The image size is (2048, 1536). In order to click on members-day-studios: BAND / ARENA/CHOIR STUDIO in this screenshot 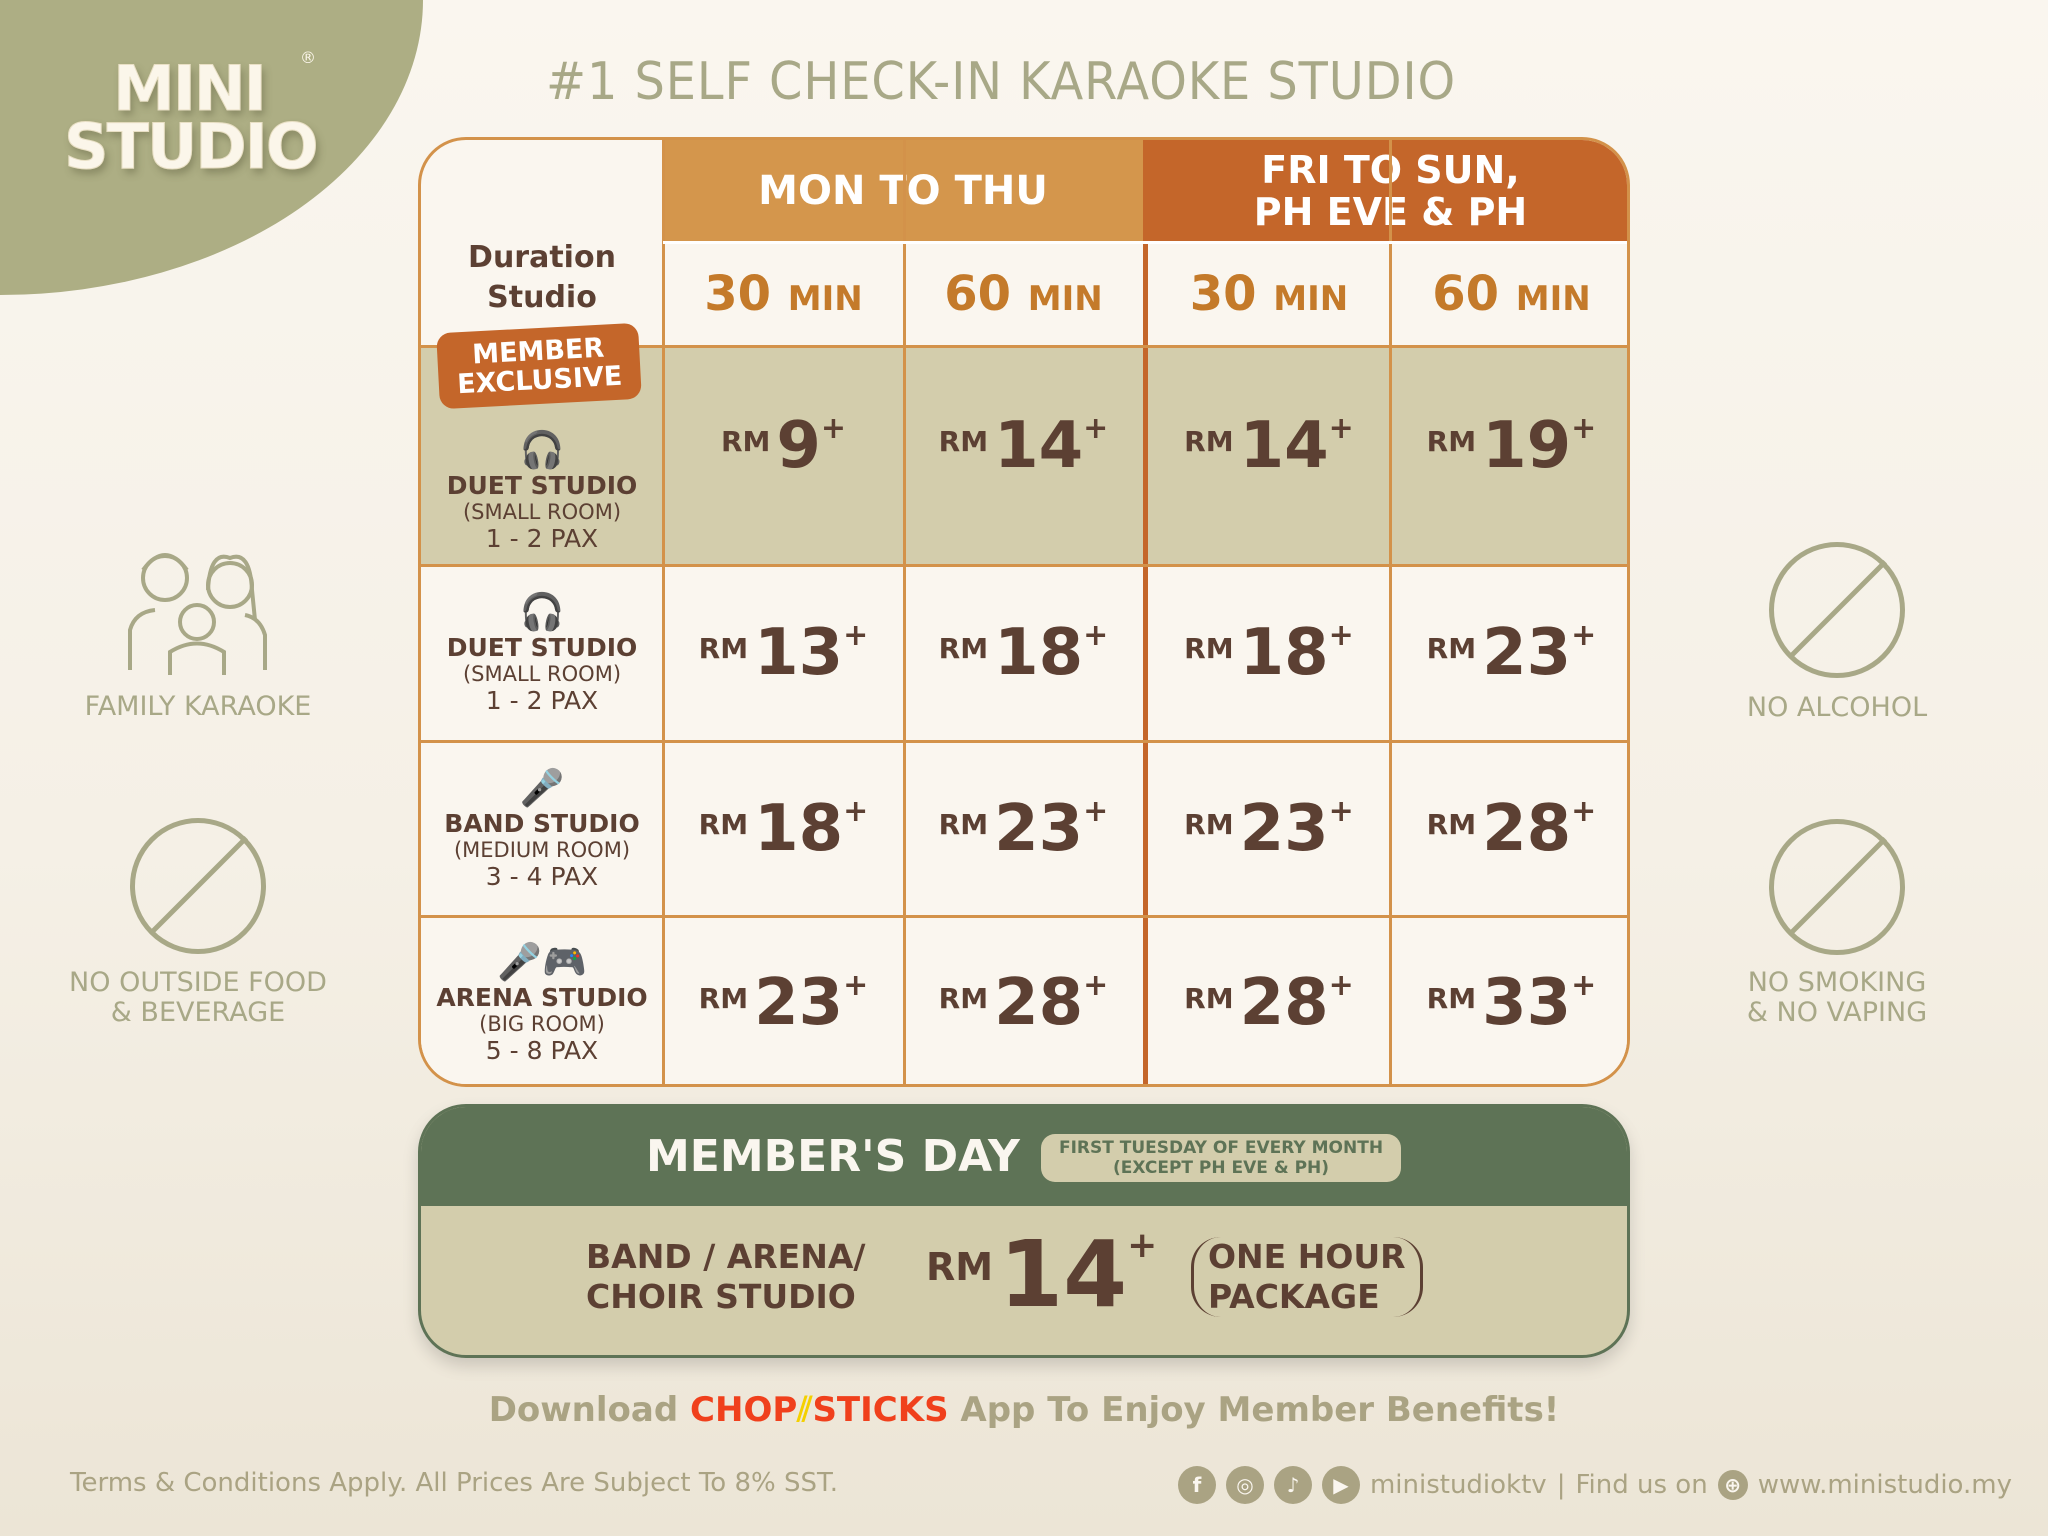, I will do `click(725, 1277)`.